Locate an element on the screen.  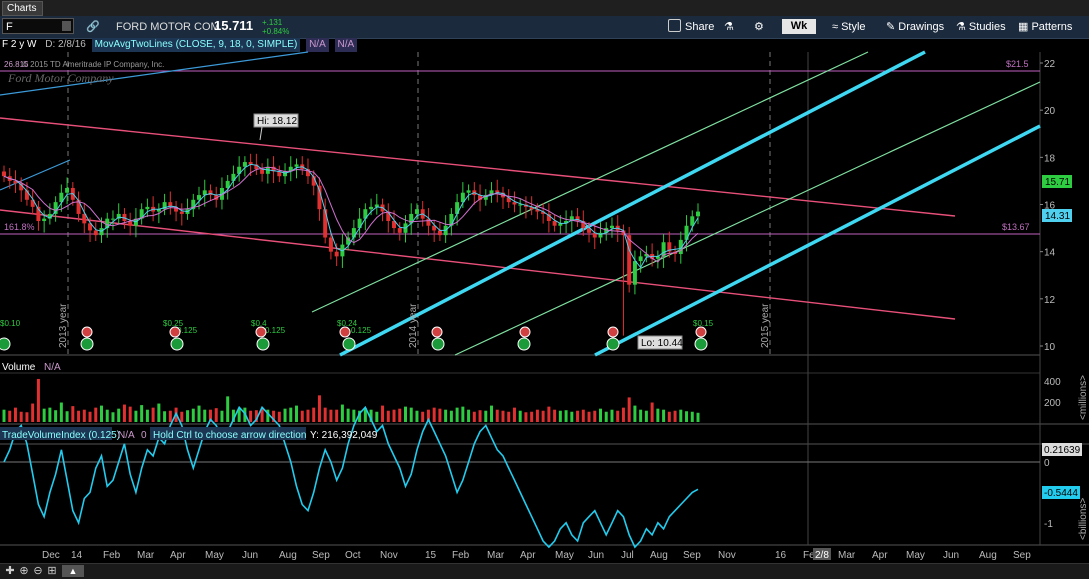
zoom-out-icon: ⊖ is located at coordinates (38, 571).